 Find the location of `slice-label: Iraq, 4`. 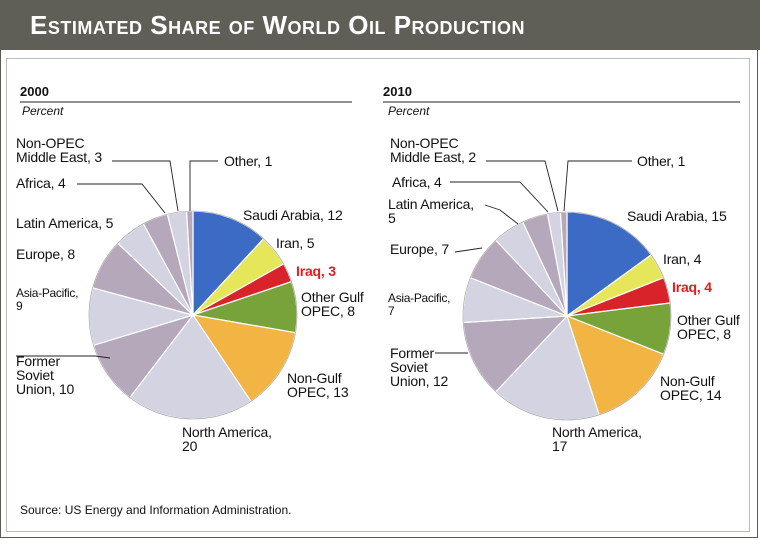

slice-label: Iraq, 4 is located at coordinates (692, 287).